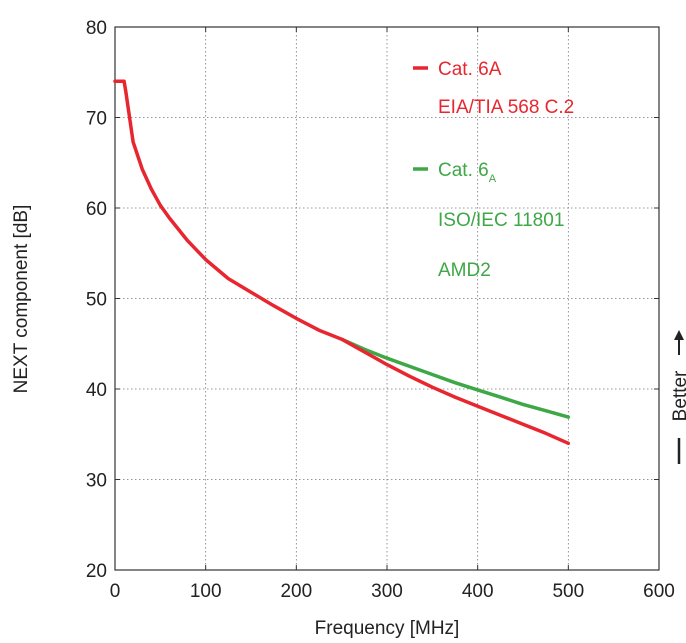  What do you see at coordinates (464, 270) in the screenshot?
I see `legend-label-cat6-a-amendment: AMD2` at bounding box center [464, 270].